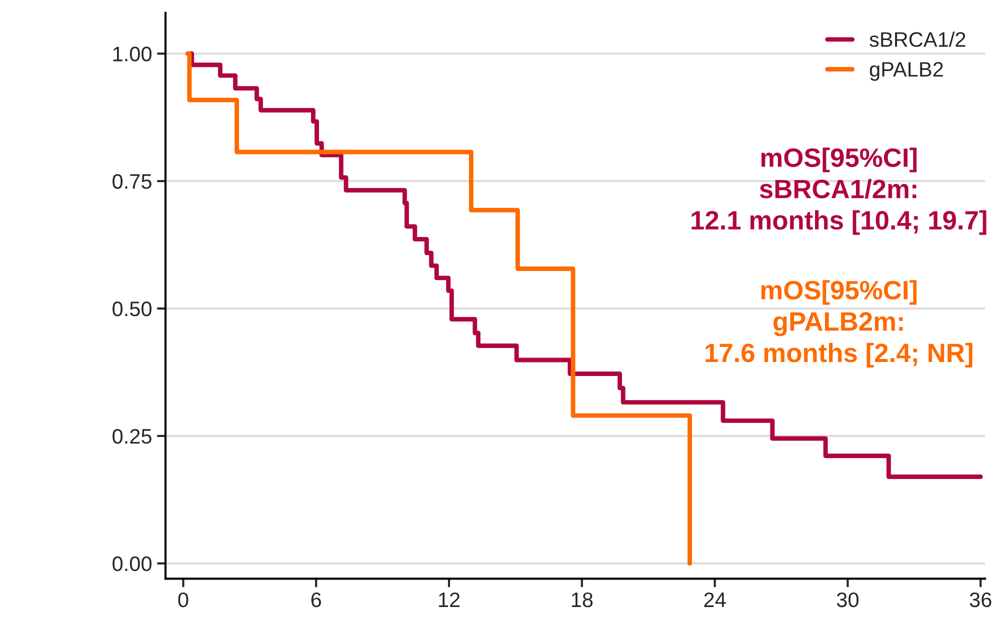  I want to click on x-tick-label: 36, so click(981, 600).